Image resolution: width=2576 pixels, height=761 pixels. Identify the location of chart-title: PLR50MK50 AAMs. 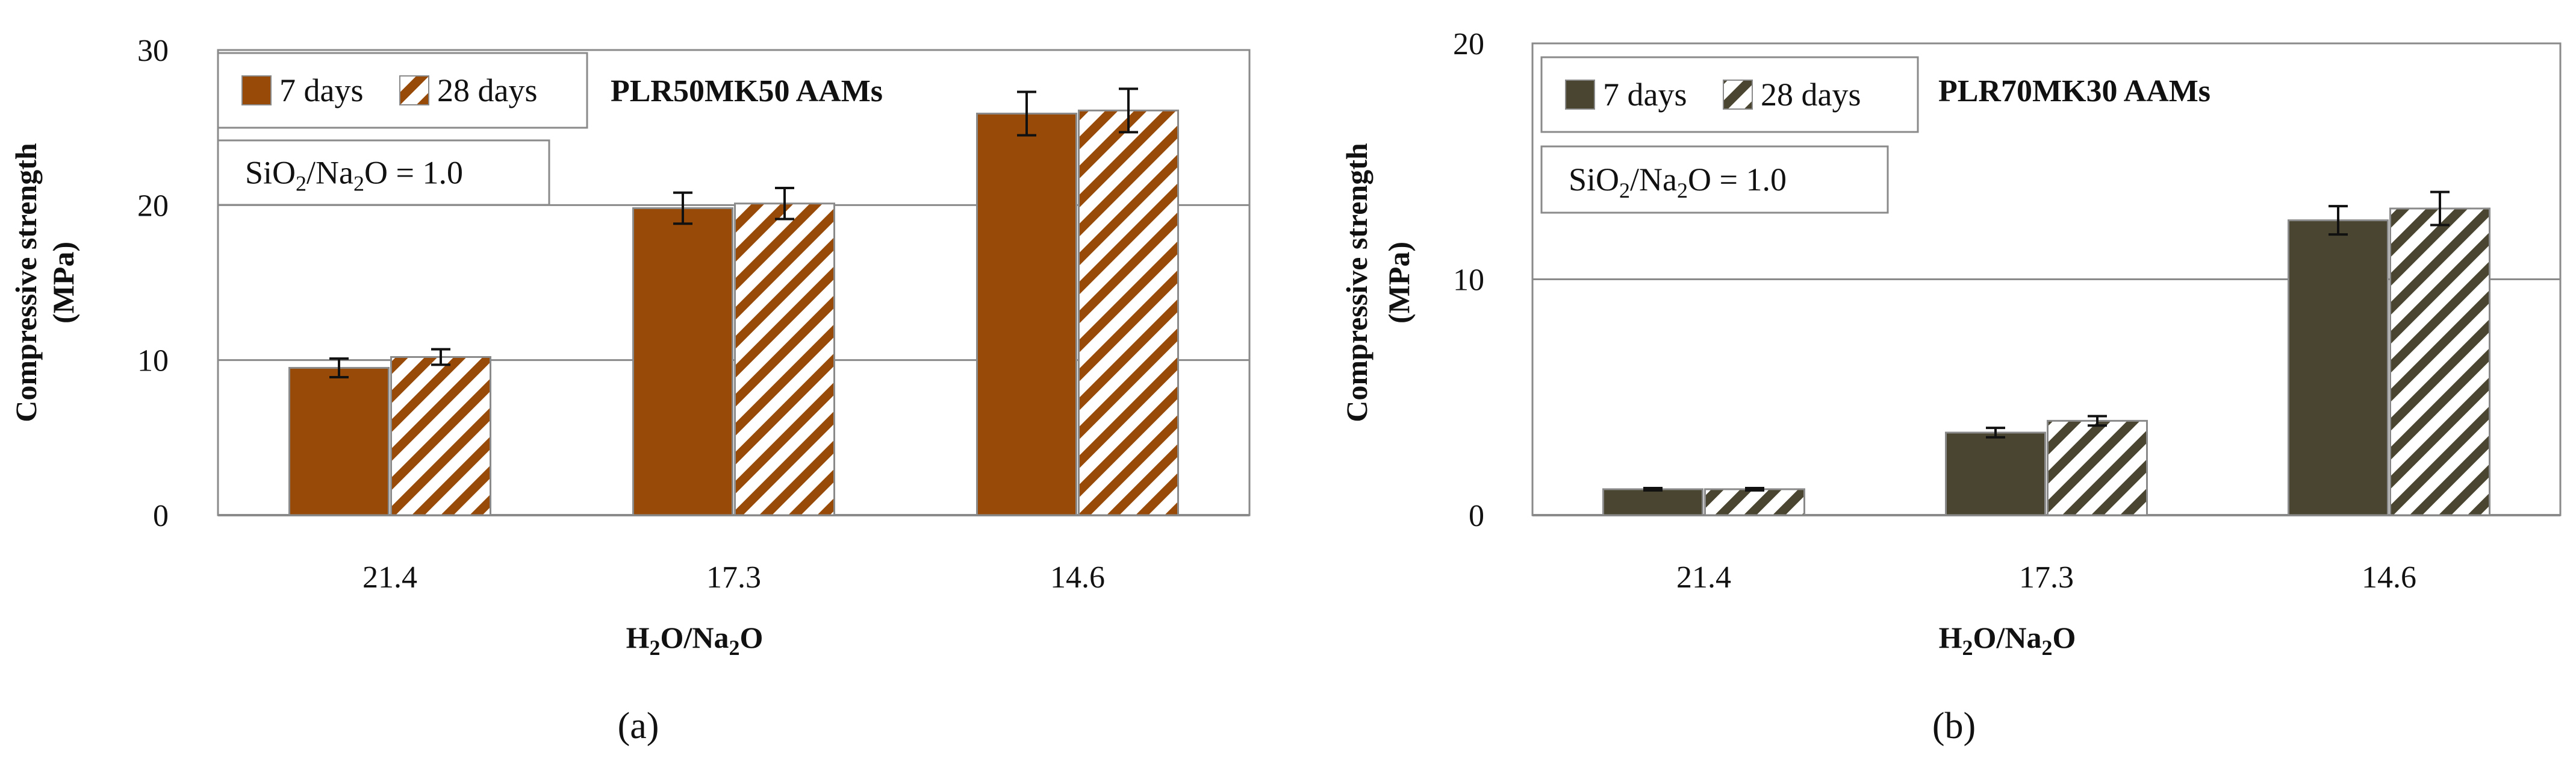
(747, 91).